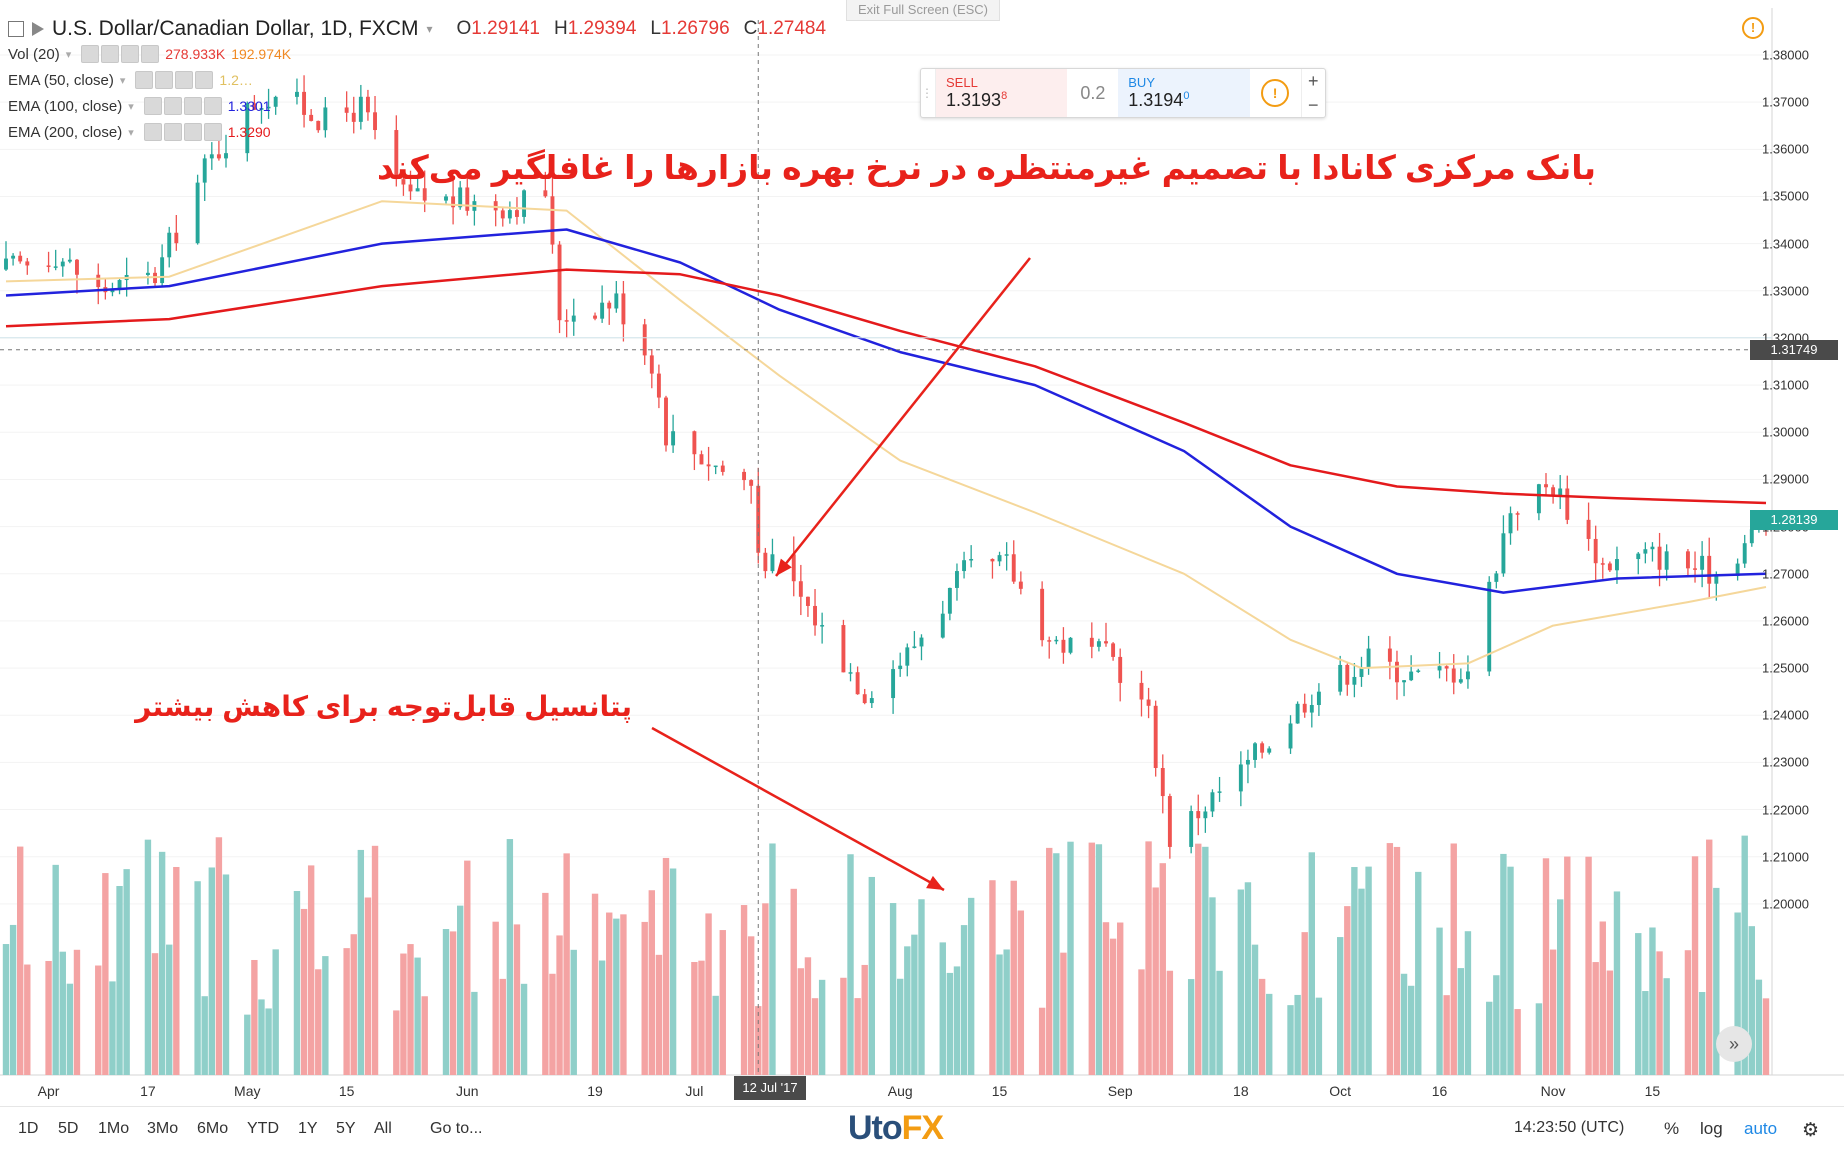 This screenshot has width=1844, height=1154. Describe the element at coordinates (1811, 1130) in the screenshot. I see `gear-icon: ⚙` at that location.